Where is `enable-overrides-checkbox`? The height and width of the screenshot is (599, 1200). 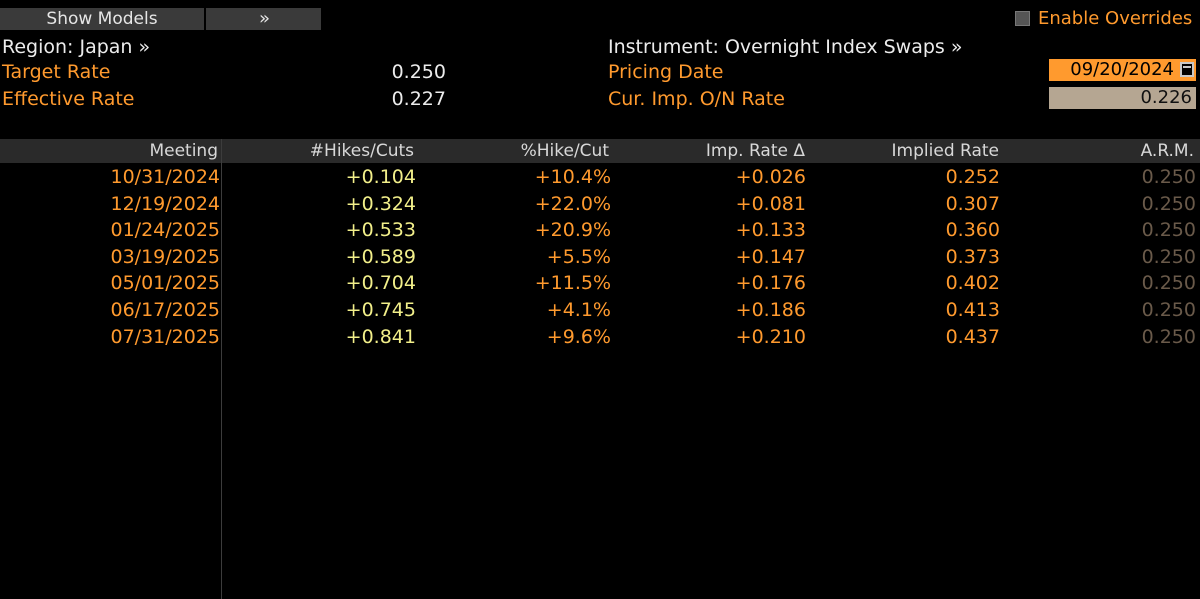 enable-overrides-checkbox is located at coordinates (1022, 18).